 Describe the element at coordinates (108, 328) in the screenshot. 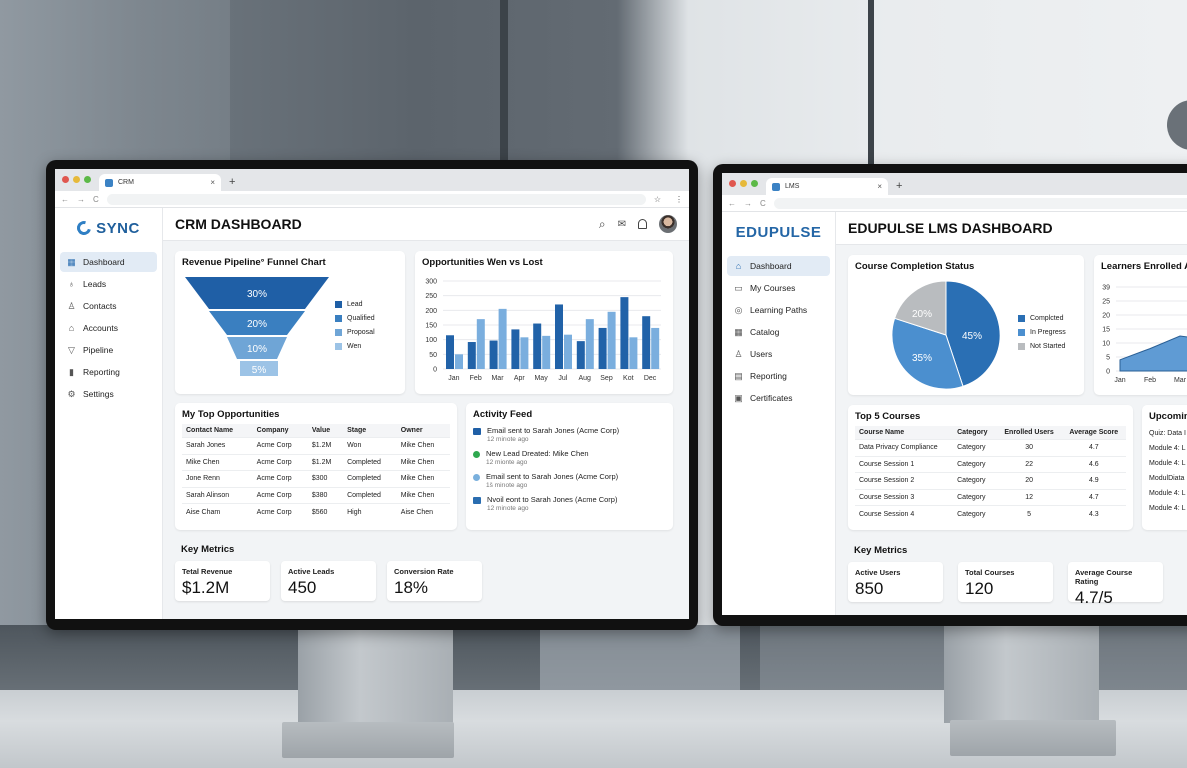

I see `sidebar-item-accounts: ⌂ Accounts` at that location.